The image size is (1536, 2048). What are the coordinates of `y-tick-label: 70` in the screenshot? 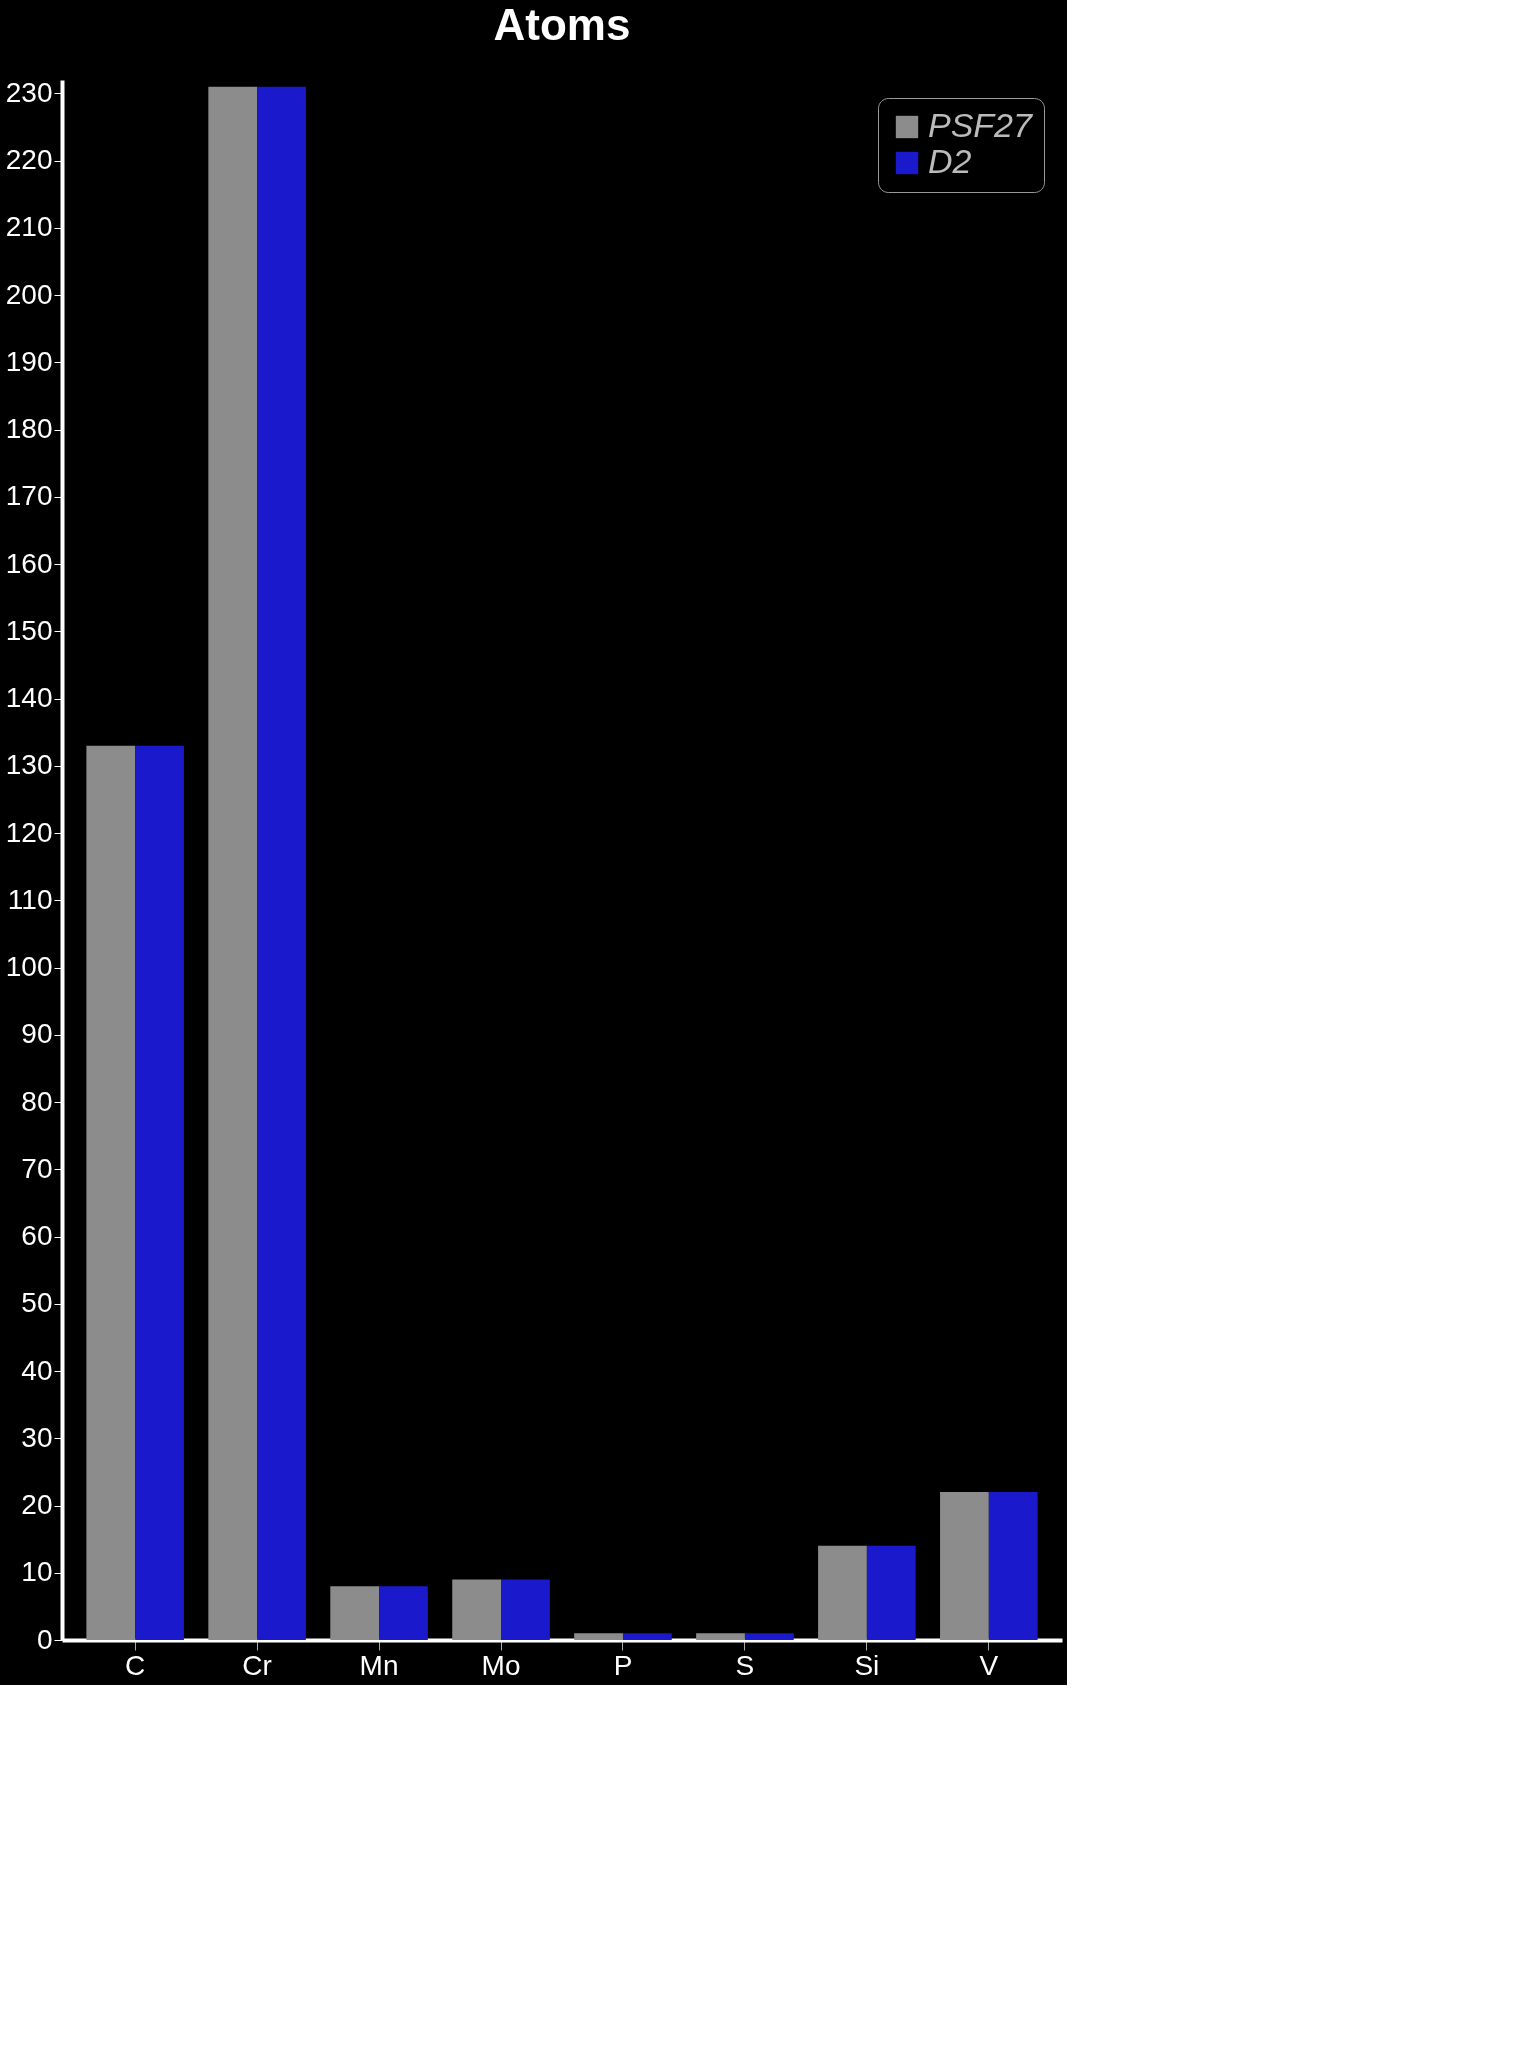 It's located at (37, 1168).